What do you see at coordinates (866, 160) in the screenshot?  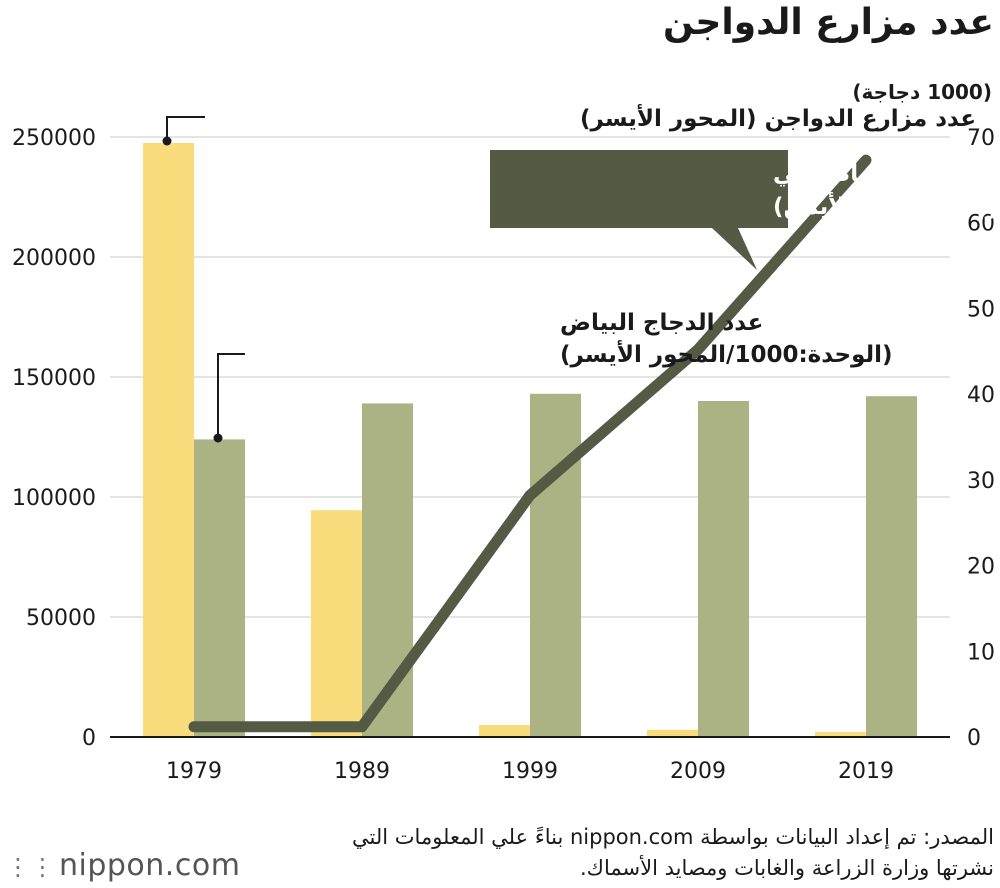 I see `per-farm-point-2019` at bounding box center [866, 160].